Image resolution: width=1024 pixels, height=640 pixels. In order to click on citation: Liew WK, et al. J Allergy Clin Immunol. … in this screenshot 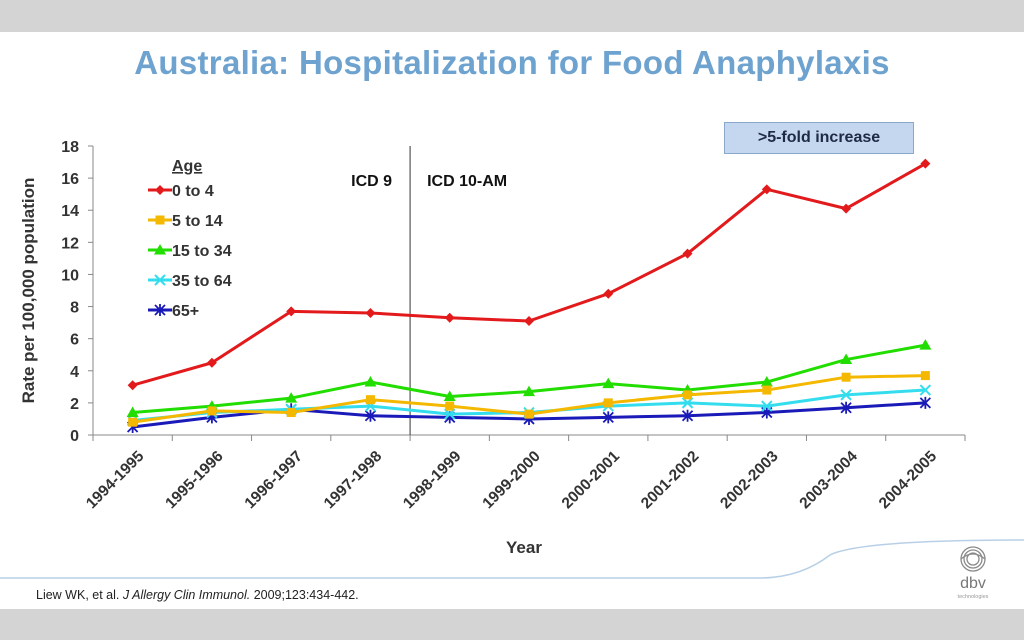, I will do `click(197, 595)`.